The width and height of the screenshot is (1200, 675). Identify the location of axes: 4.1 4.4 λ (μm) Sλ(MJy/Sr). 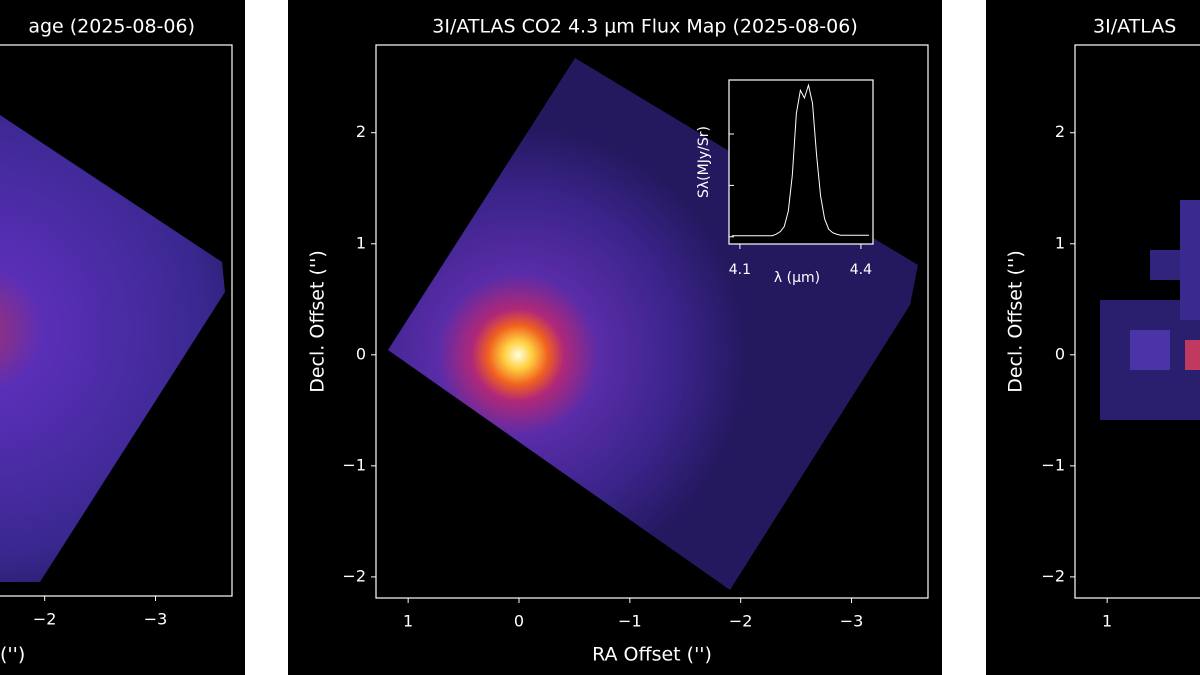
(785, 182).